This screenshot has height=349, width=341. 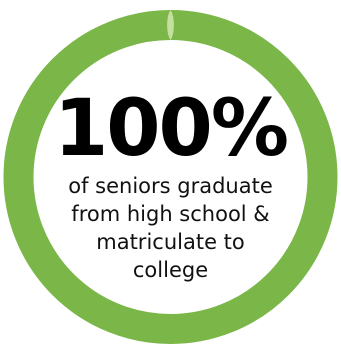 What do you see at coordinates (170, 270) in the screenshot?
I see `stat-caption-line-4: college` at bounding box center [170, 270].